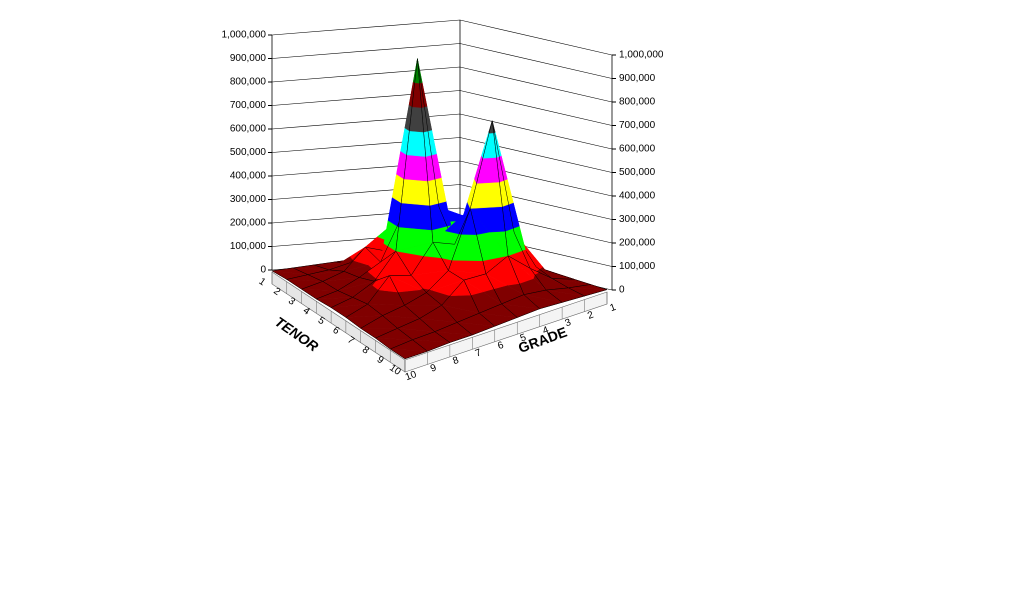 The height and width of the screenshot is (615, 1022). Describe the element at coordinates (433, 368) in the screenshot. I see `grade-tick-label: 9` at that location.